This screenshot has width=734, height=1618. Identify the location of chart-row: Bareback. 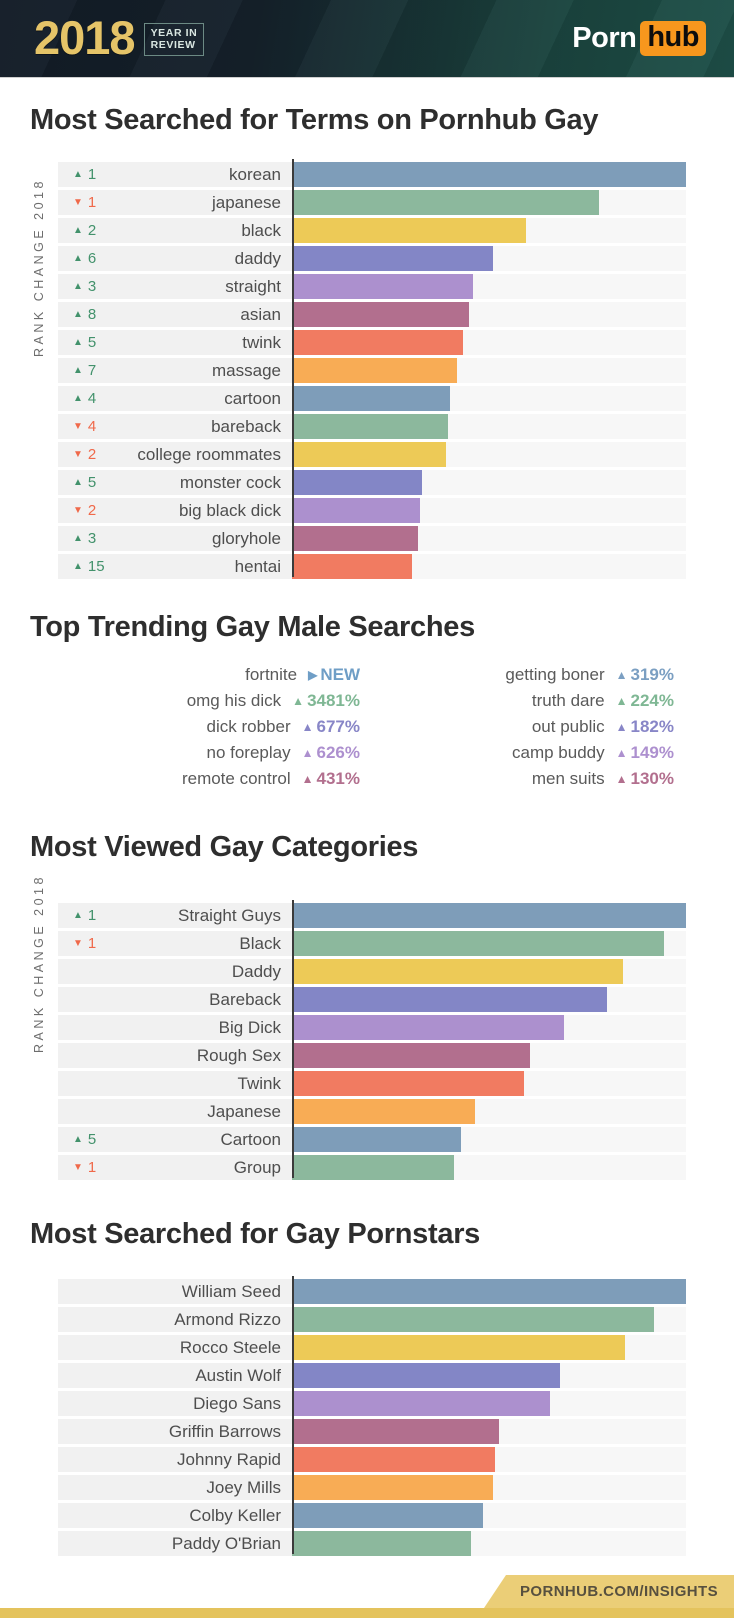
(372, 999).